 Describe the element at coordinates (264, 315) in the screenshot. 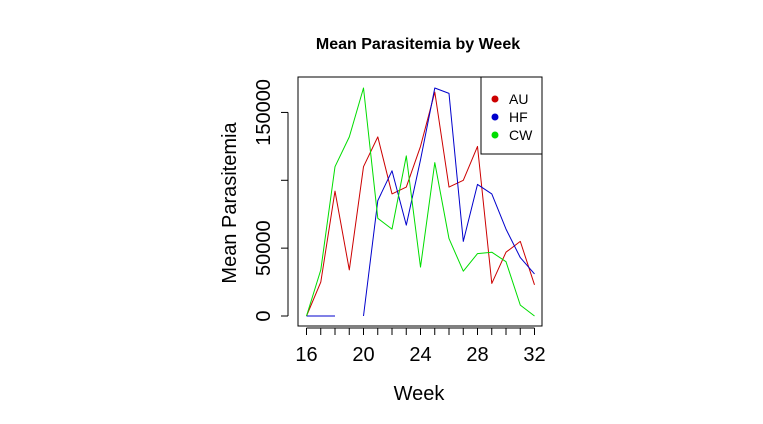

I see `y-tick-label: 0` at that location.